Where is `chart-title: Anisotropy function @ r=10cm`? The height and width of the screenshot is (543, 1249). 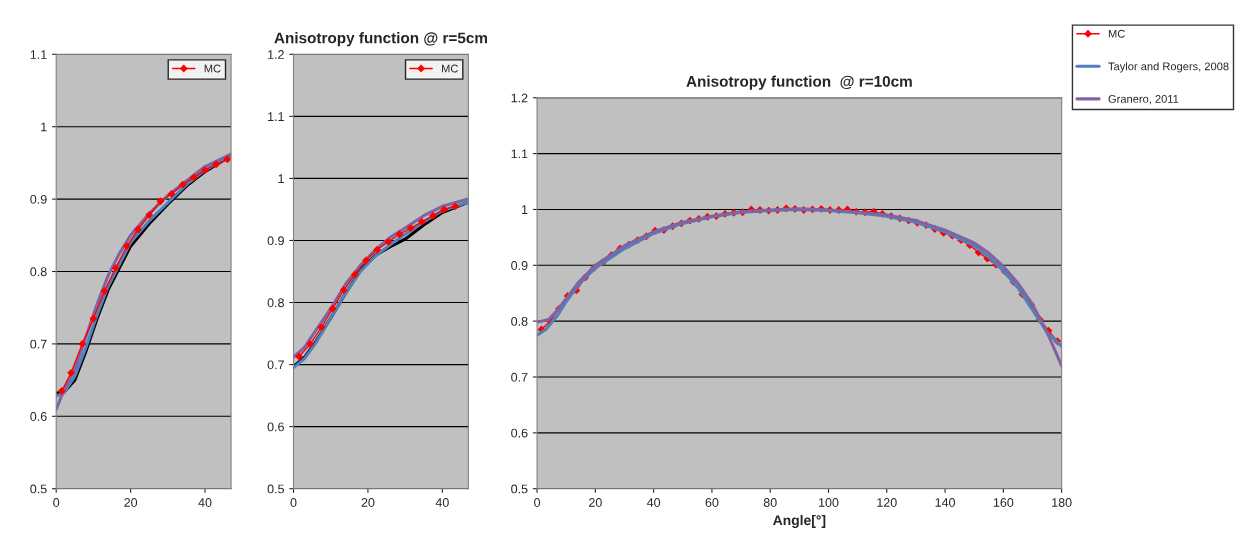
chart-title: Anisotropy function @ r=10cm is located at coordinates (799, 82).